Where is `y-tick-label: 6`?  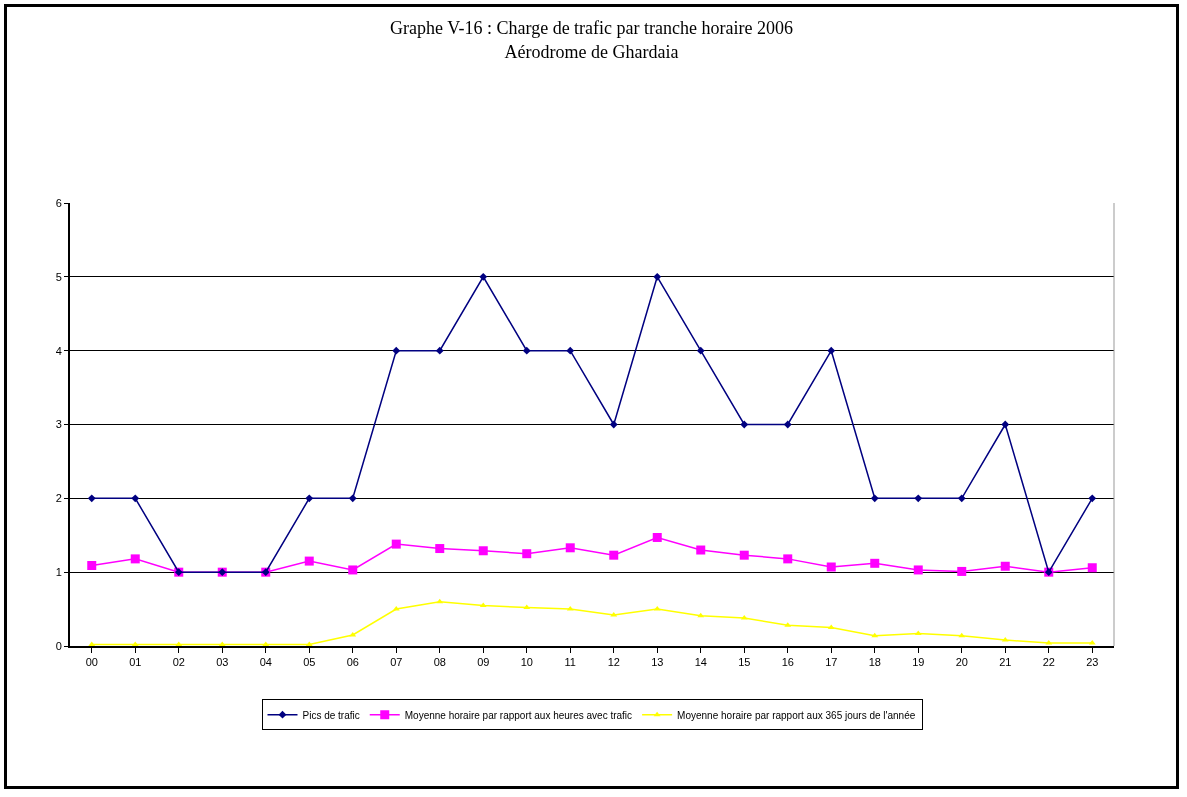
y-tick-label: 6 is located at coordinates (58, 202).